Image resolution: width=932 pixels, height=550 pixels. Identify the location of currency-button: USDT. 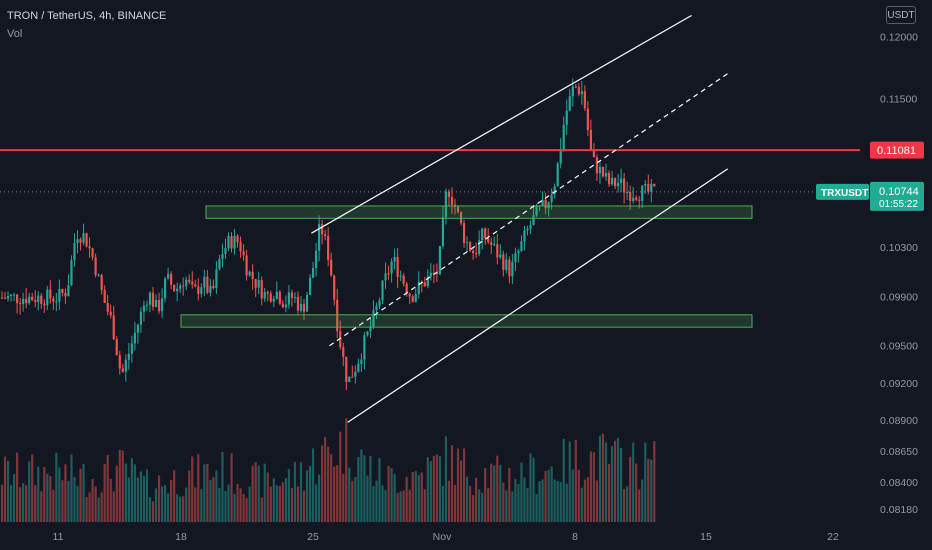
(901, 15).